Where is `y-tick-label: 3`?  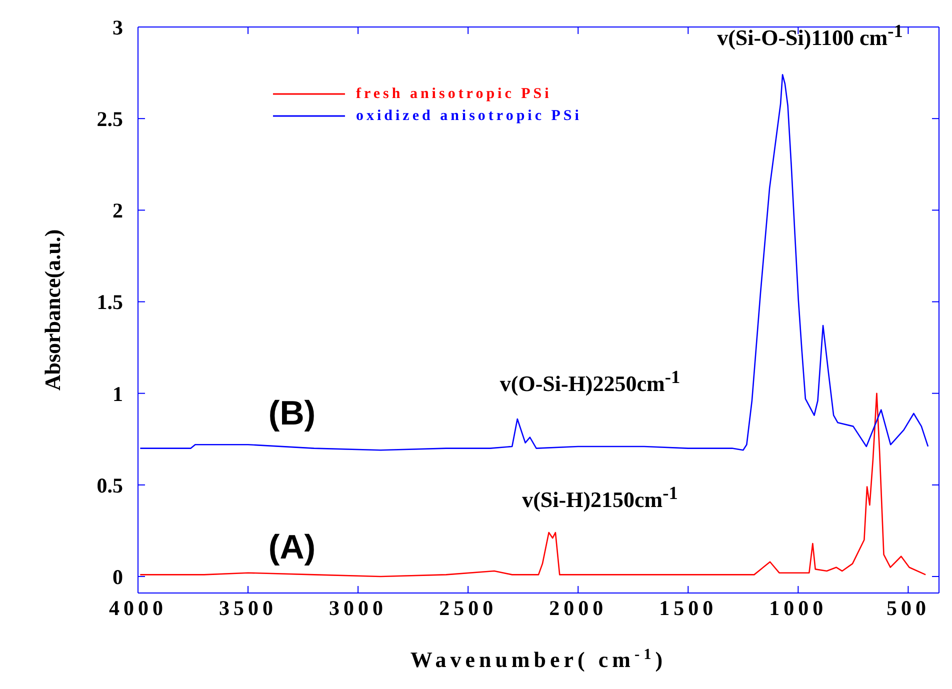 y-tick-label: 3 is located at coordinates (117, 27).